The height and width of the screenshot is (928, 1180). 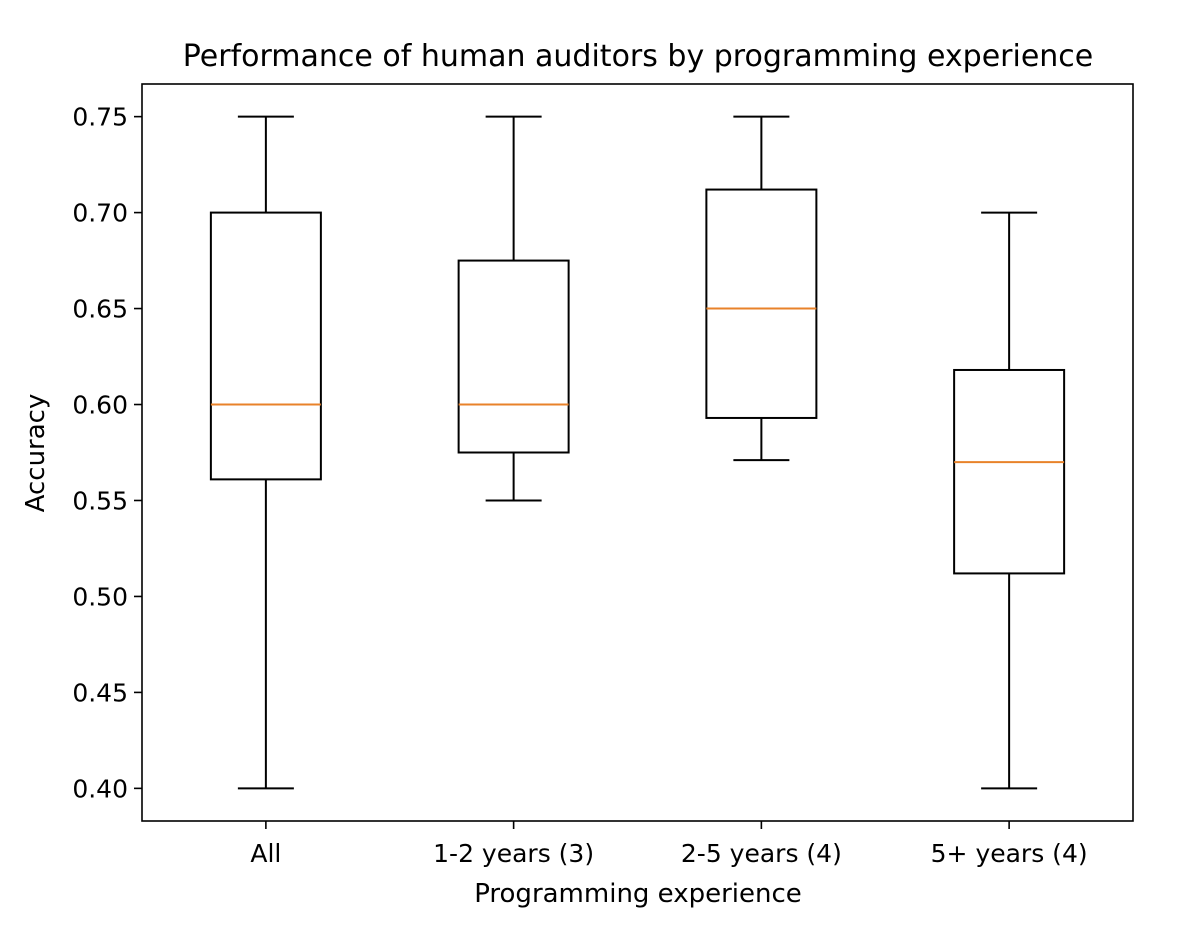 What do you see at coordinates (100, 117) in the screenshot?
I see `y-tick-label: 0.75` at bounding box center [100, 117].